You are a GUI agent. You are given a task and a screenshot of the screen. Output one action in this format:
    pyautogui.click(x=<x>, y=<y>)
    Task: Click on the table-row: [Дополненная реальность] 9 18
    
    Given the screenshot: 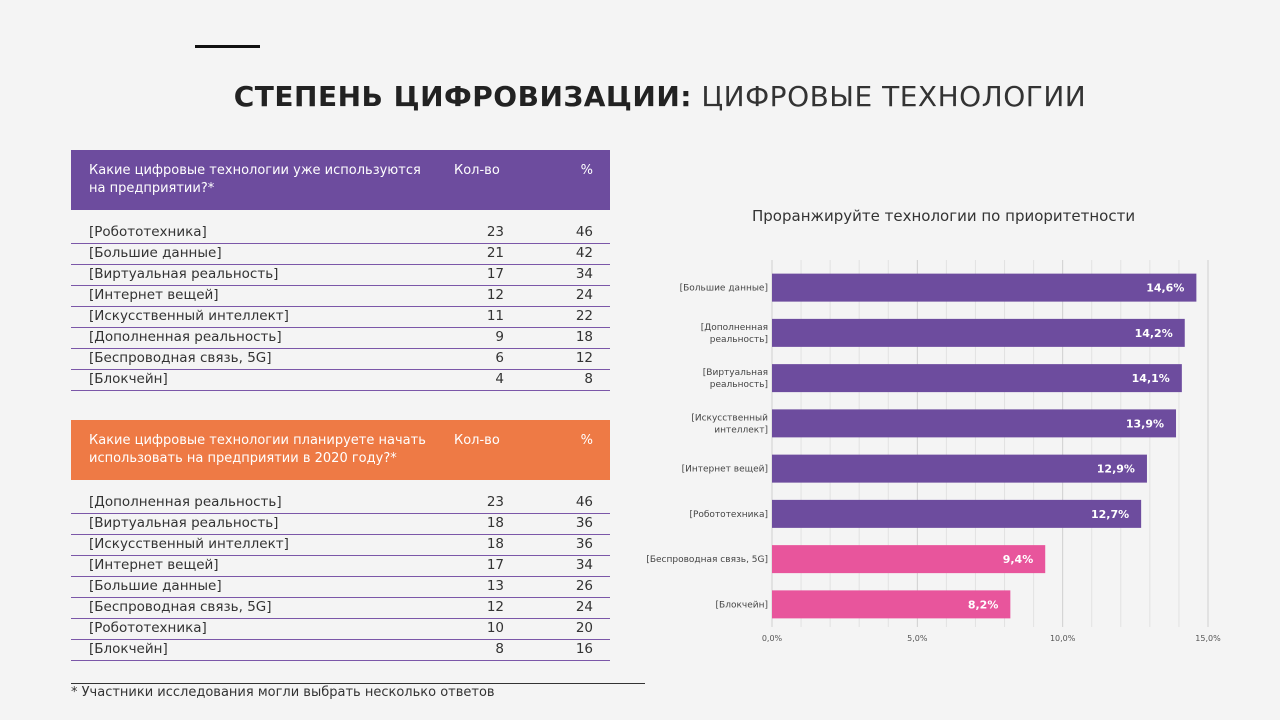 What is the action you would take?
    pyautogui.click(x=340, y=338)
    